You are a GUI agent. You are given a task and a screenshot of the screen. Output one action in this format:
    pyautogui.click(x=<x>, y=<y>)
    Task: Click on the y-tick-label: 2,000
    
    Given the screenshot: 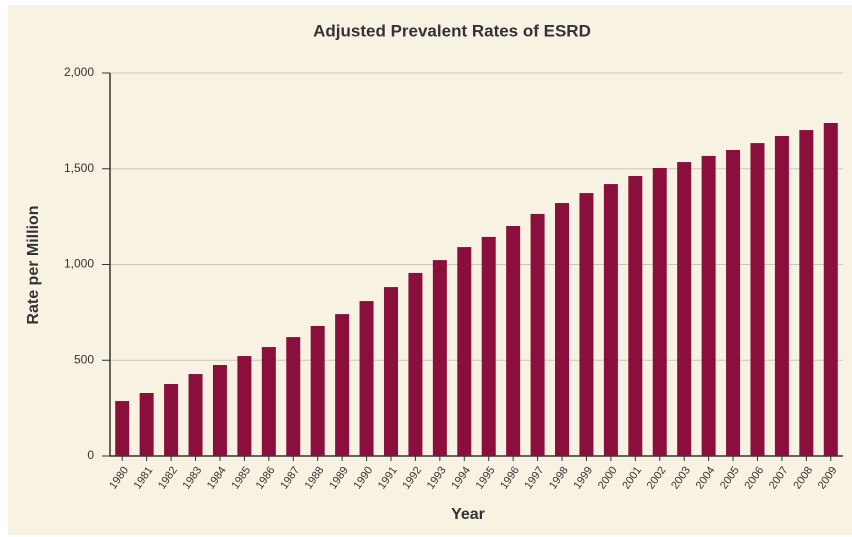 What is the action you would take?
    pyautogui.click(x=79, y=72)
    